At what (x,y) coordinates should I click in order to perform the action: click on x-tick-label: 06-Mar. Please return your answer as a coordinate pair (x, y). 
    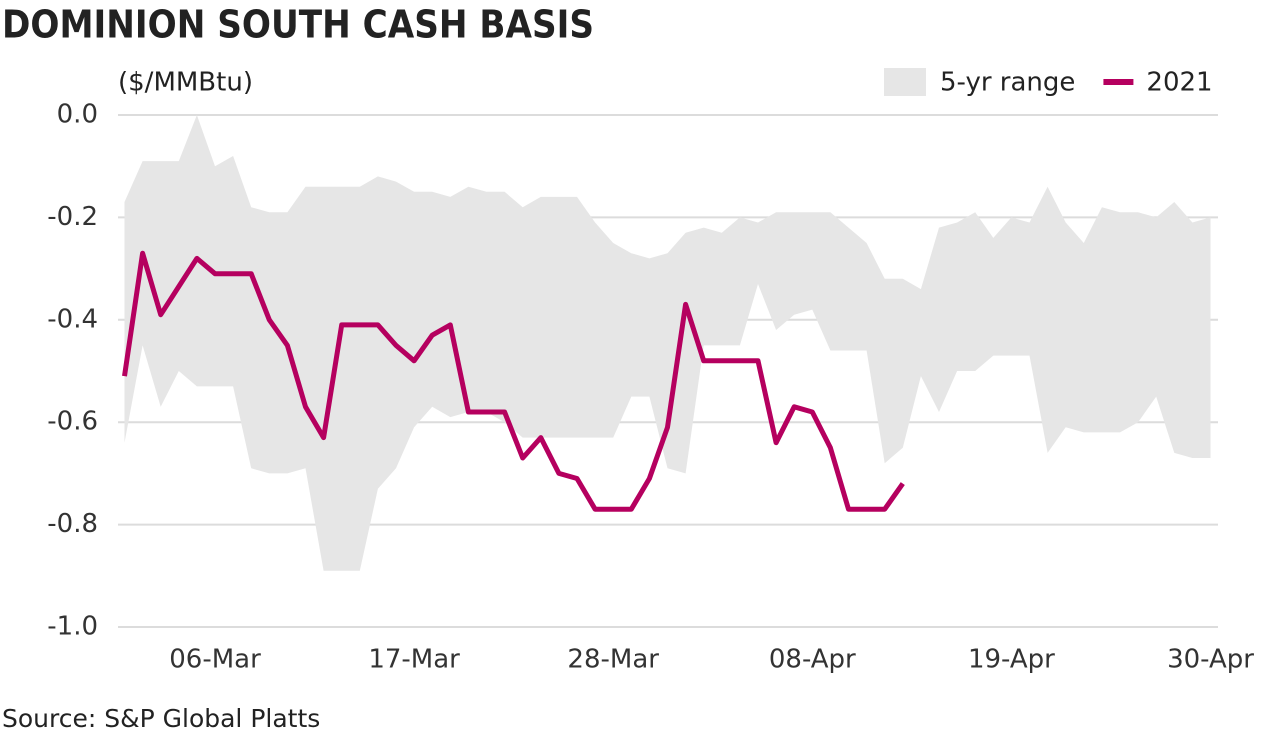
    Looking at the image, I should click on (215, 660).